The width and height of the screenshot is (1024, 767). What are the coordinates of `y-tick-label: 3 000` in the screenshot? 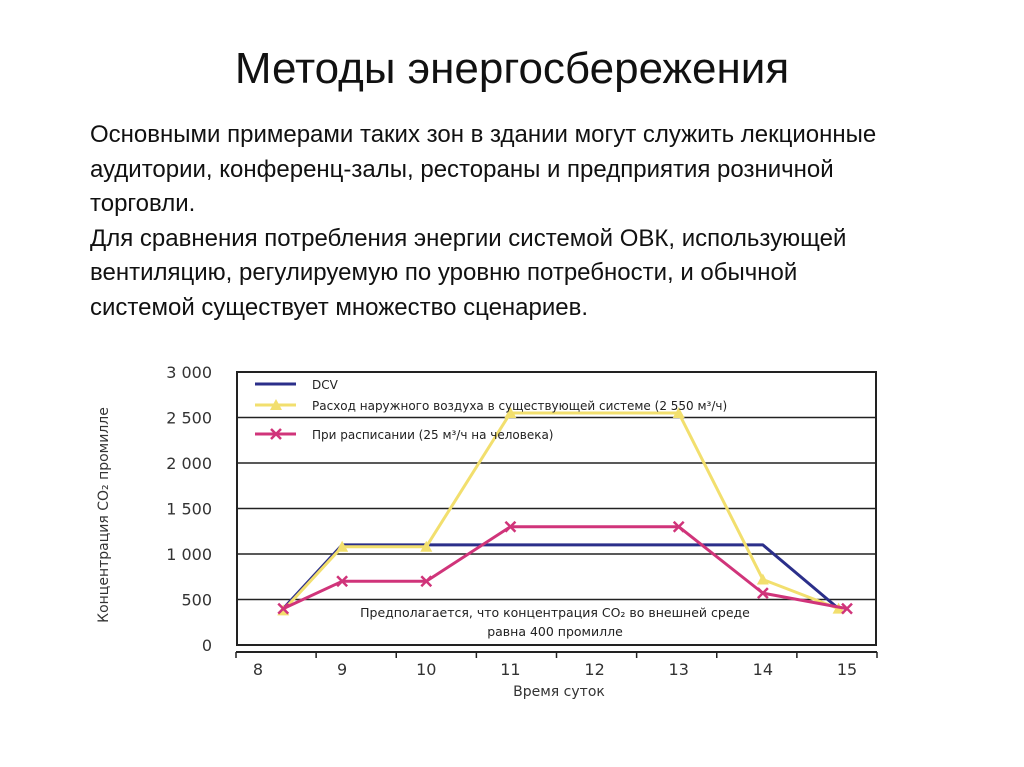 It's located at (189, 372).